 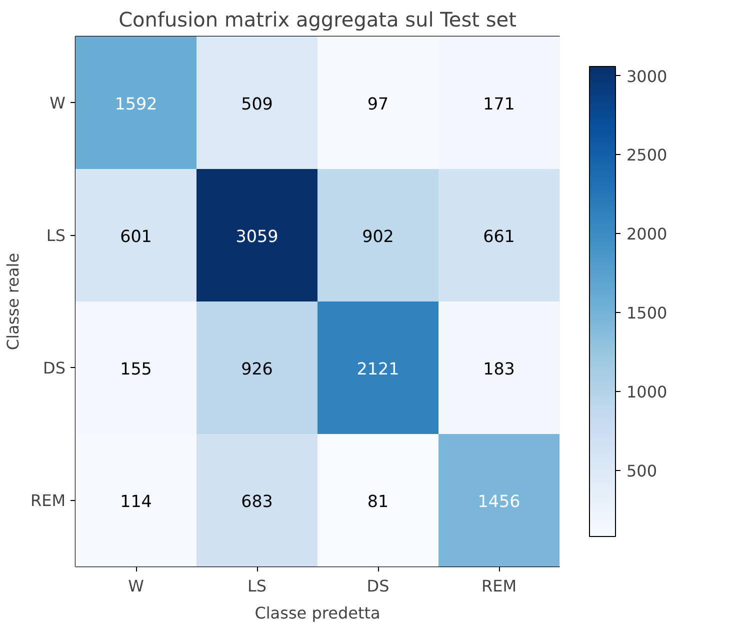 I want to click on data-label: 183, so click(x=499, y=368).